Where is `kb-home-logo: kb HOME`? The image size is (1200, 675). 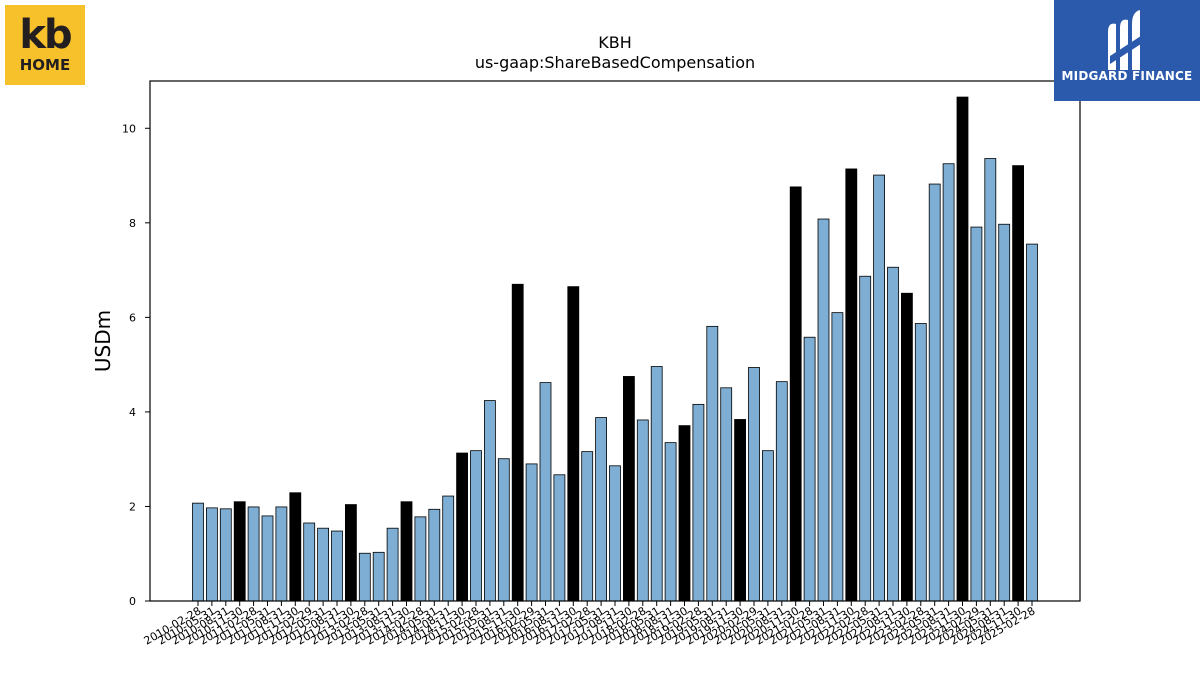 kb-home-logo: kb HOME is located at coordinates (45, 45).